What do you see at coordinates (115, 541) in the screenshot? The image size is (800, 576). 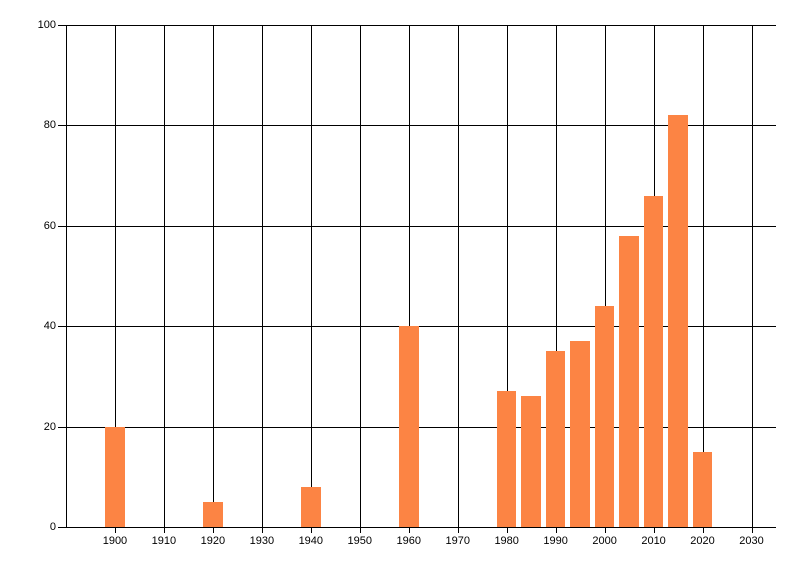 I see `x-axis-tick-label: 1900` at bounding box center [115, 541].